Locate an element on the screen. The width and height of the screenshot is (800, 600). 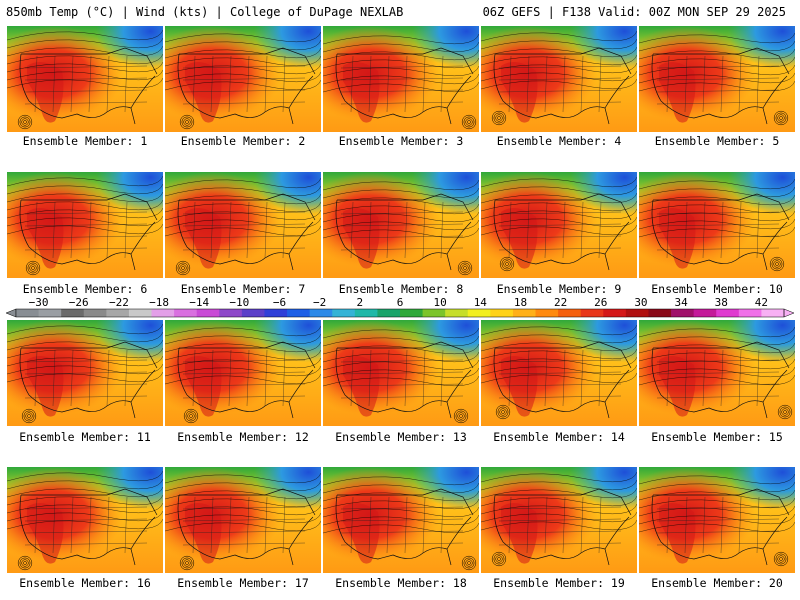
colorbar-tick-label: −14 is located at coordinates (199, 302).